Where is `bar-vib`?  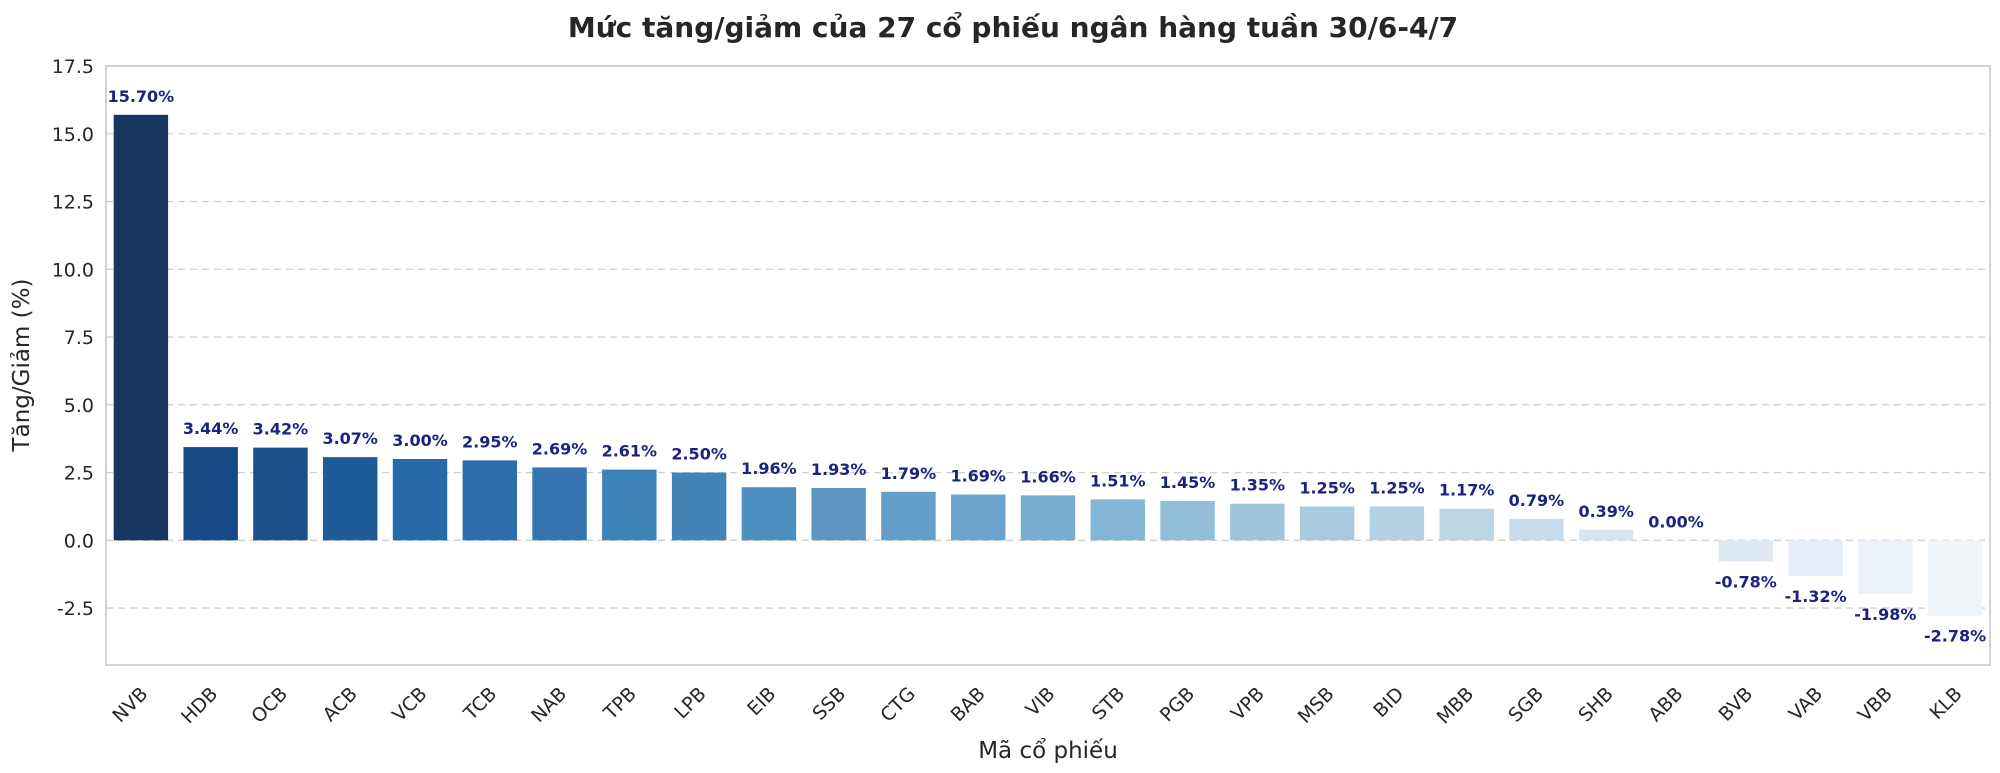 bar-vib is located at coordinates (1048, 518).